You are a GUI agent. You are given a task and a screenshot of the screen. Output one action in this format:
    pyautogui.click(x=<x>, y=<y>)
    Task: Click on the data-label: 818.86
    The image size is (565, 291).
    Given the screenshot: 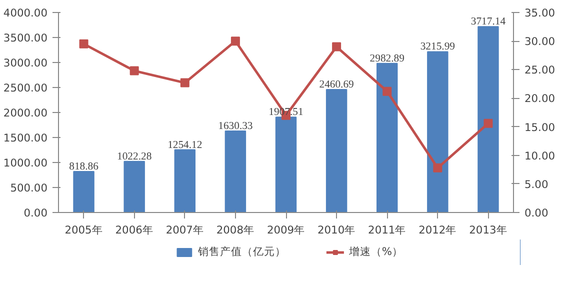 What is the action you would take?
    pyautogui.click(x=84, y=167)
    